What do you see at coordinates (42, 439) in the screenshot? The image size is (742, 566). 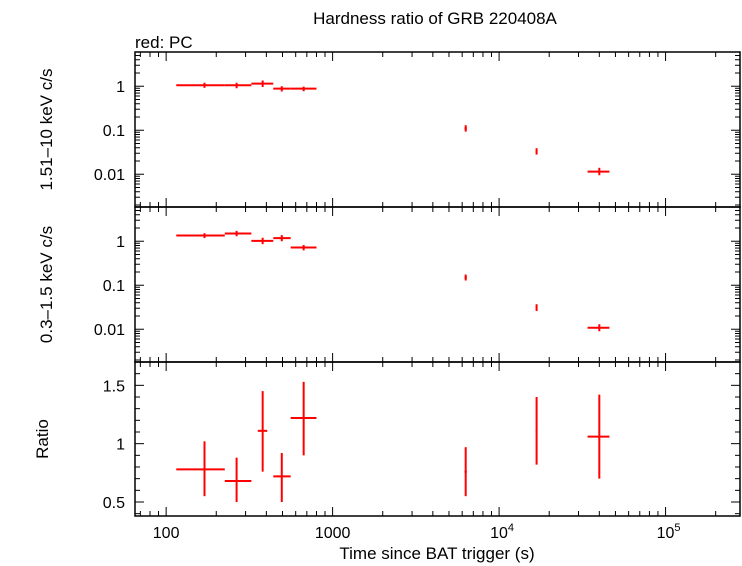 I see `y-axis-label: Ratio` at bounding box center [42, 439].